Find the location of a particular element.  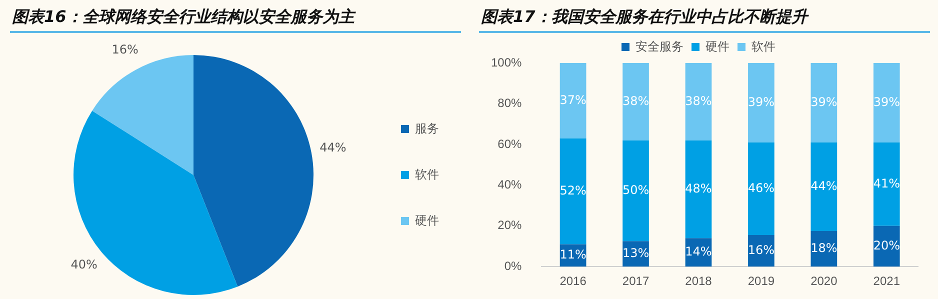

data-label: 11% is located at coordinates (573, 255).